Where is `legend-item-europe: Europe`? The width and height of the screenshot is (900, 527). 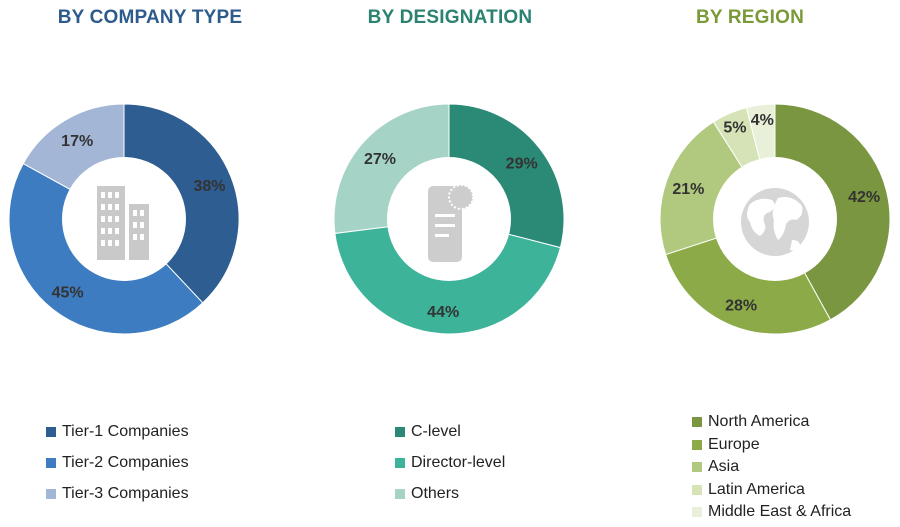
legend-item-europe: Europe is located at coordinates (771, 445).